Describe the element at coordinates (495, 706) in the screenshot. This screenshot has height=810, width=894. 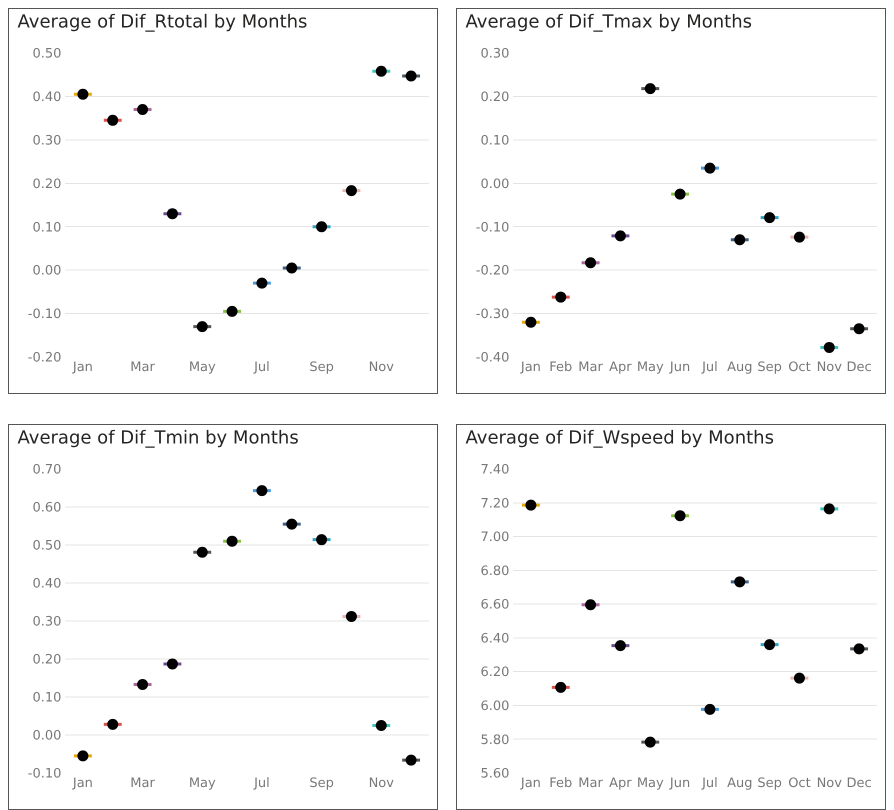
I see `y-tick-label: 6.00` at that location.